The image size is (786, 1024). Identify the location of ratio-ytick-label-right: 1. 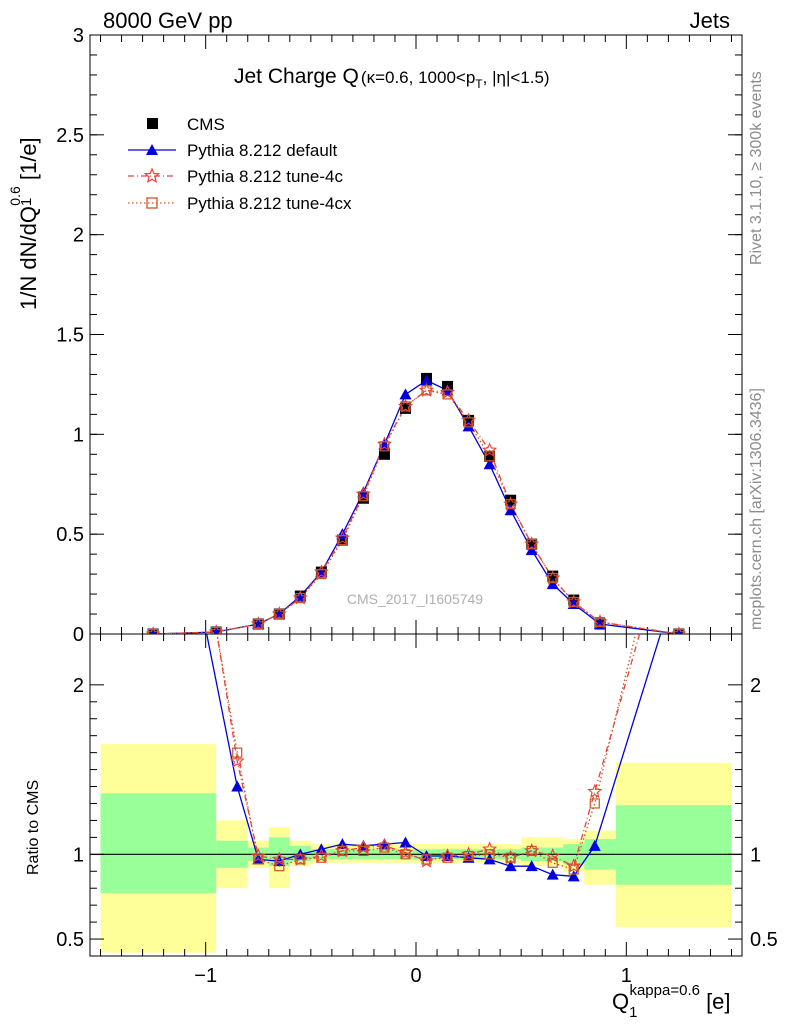
(755, 855).